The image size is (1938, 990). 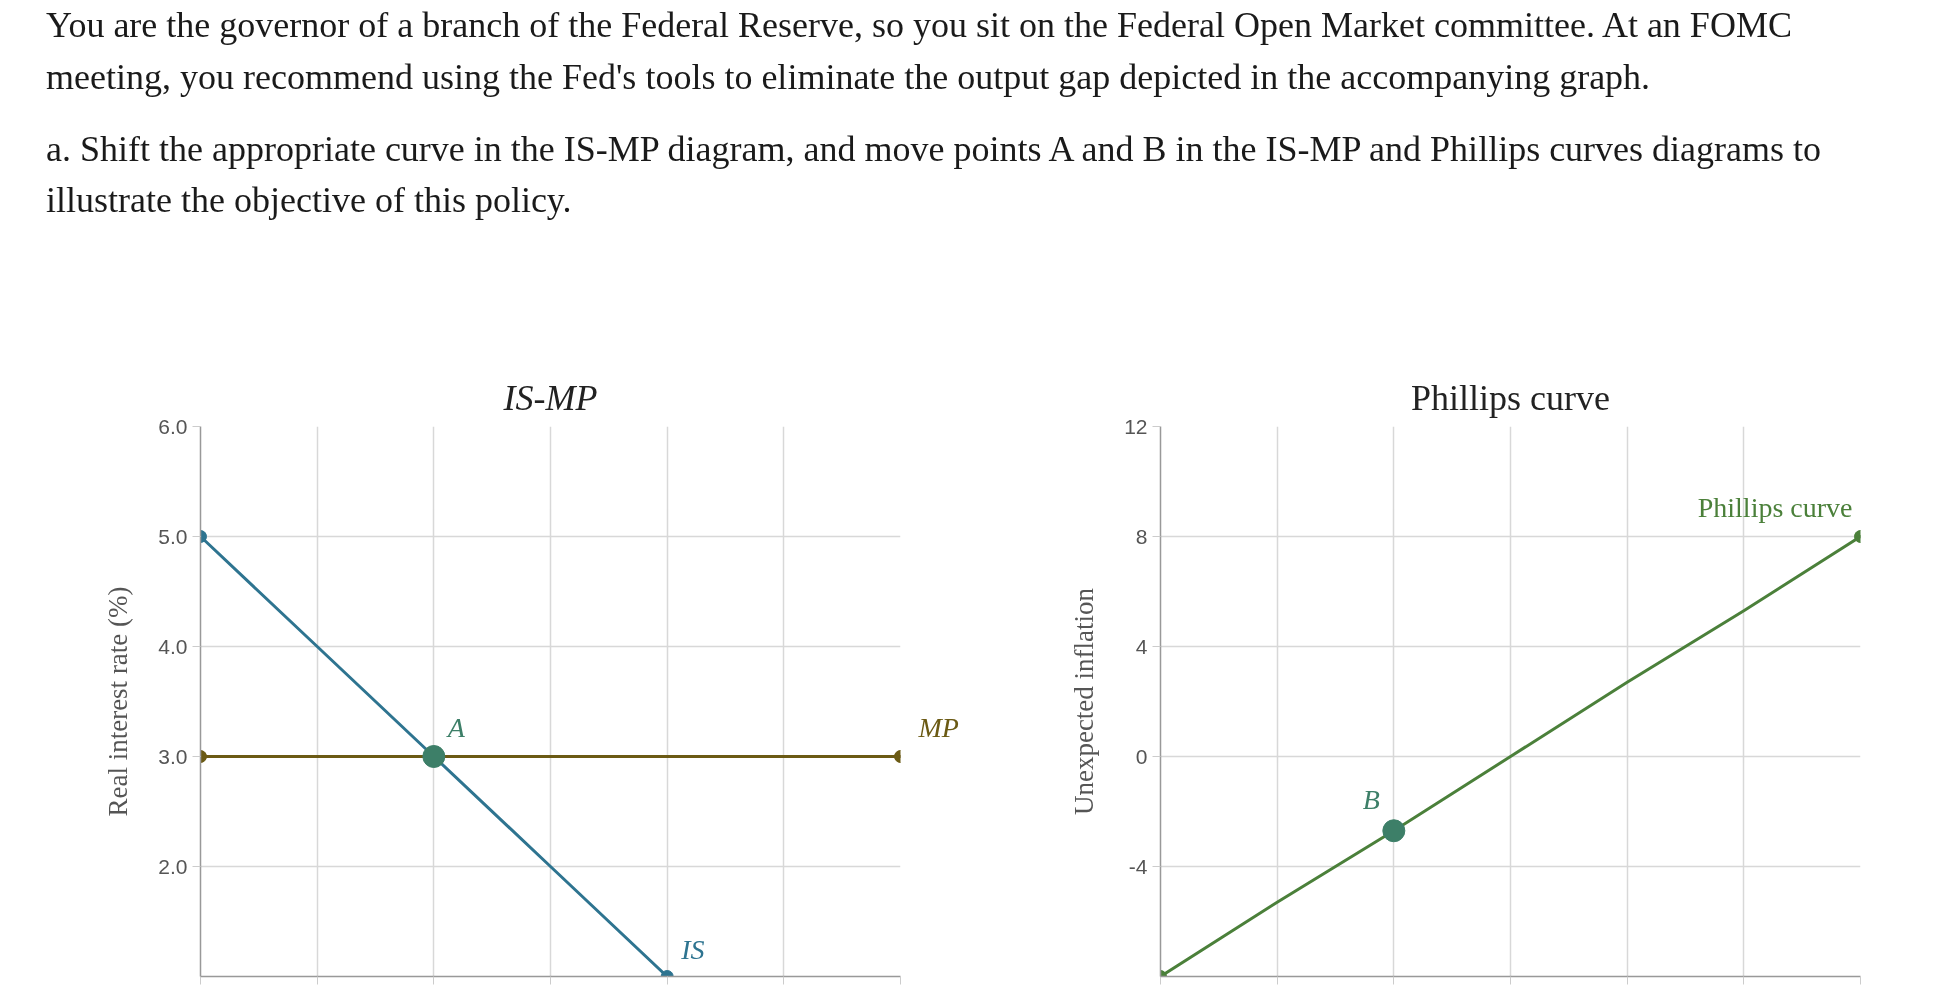 What do you see at coordinates (1138, 866) in the screenshot?
I see `y-tick-label: -4` at bounding box center [1138, 866].